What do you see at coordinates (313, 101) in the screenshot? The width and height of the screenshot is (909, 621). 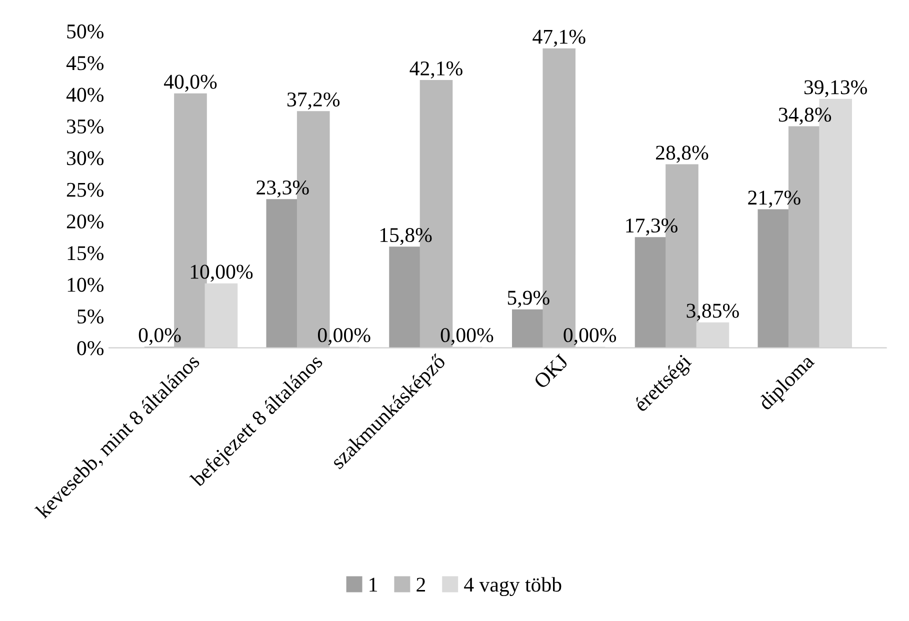 I see `data-label: 37,2%` at bounding box center [313, 101].